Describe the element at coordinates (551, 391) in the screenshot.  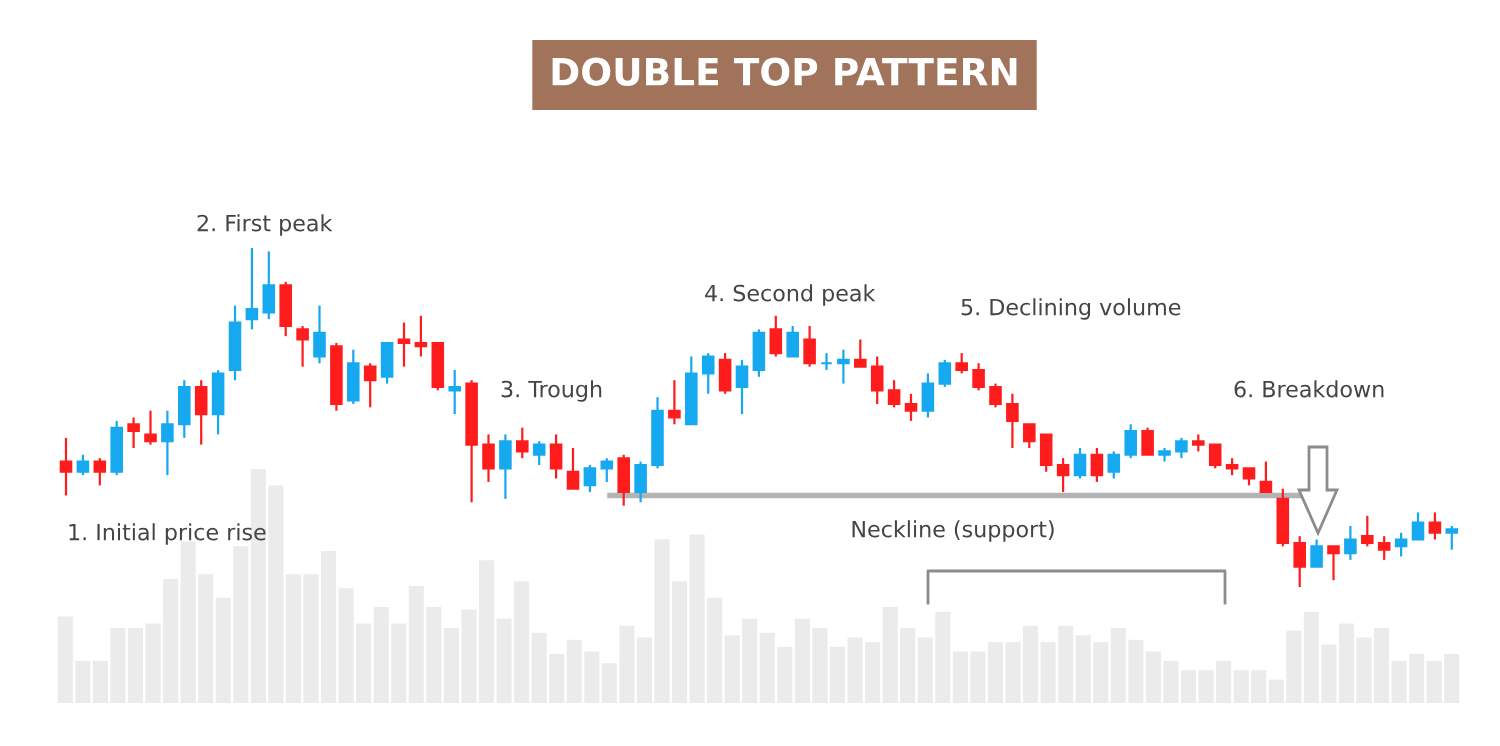
I see `annotation: 3. Trough` at that location.